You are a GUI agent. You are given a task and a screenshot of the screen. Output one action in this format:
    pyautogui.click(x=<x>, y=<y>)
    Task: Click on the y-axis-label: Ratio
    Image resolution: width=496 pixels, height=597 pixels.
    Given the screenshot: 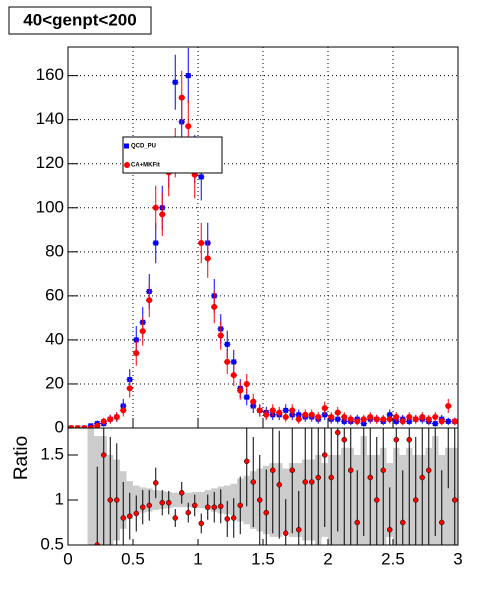 What is the action you would take?
    pyautogui.click(x=21, y=458)
    